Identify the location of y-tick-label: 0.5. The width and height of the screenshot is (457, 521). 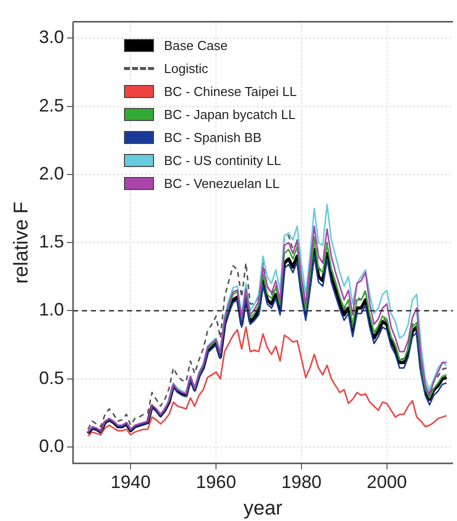
(51, 378).